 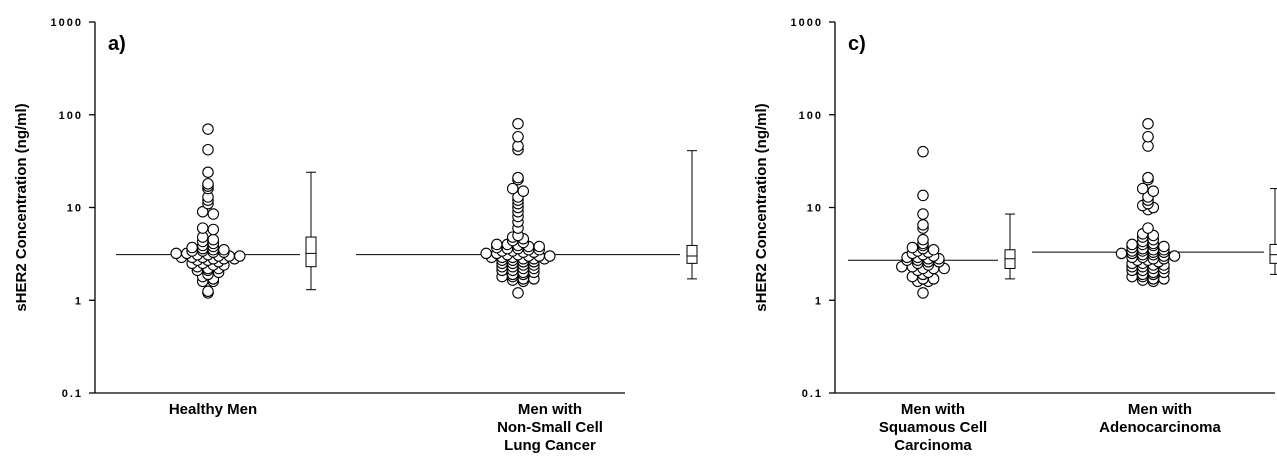 What do you see at coordinates (550, 427) in the screenshot?
I see `x-category-label: Non-Small Cell` at bounding box center [550, 427].